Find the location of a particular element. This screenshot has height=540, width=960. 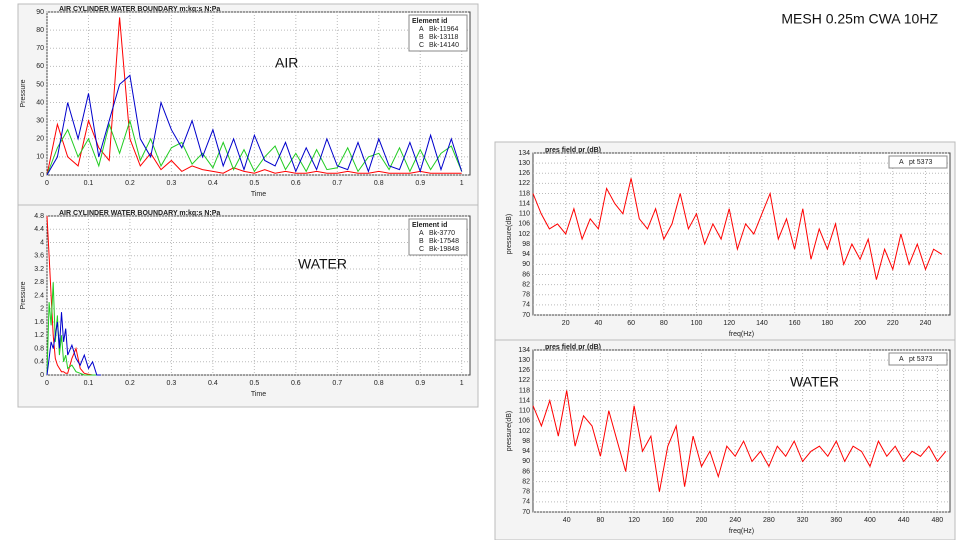

y-tick-label: 0.4 is located at coordinates (39, 362).